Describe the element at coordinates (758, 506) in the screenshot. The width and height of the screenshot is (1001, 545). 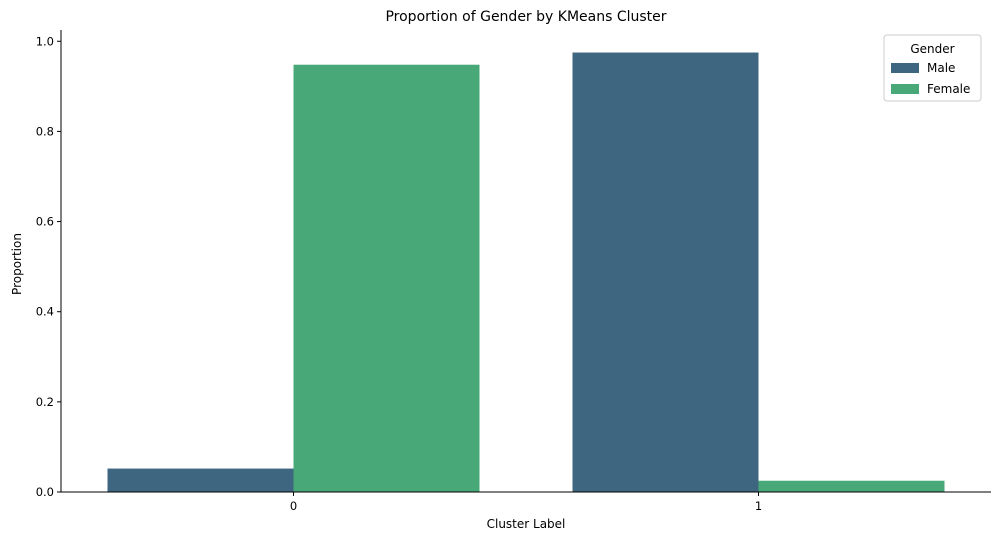
I see `x-tick-label: 1` at that location.